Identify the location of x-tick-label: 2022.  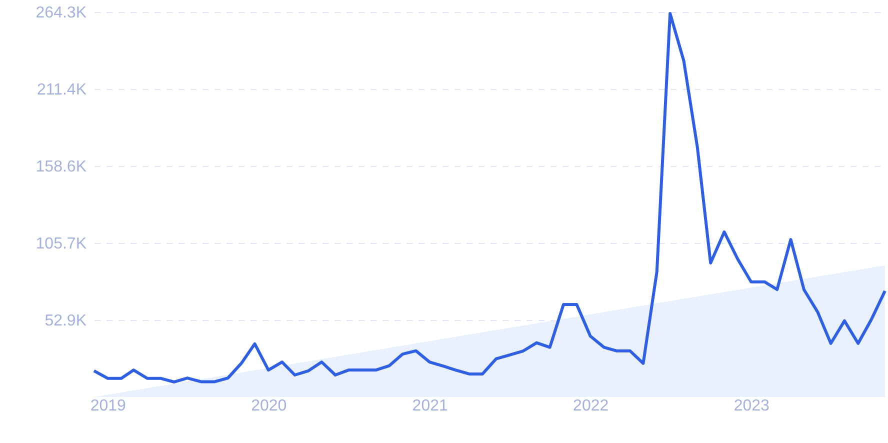
(591, 406).